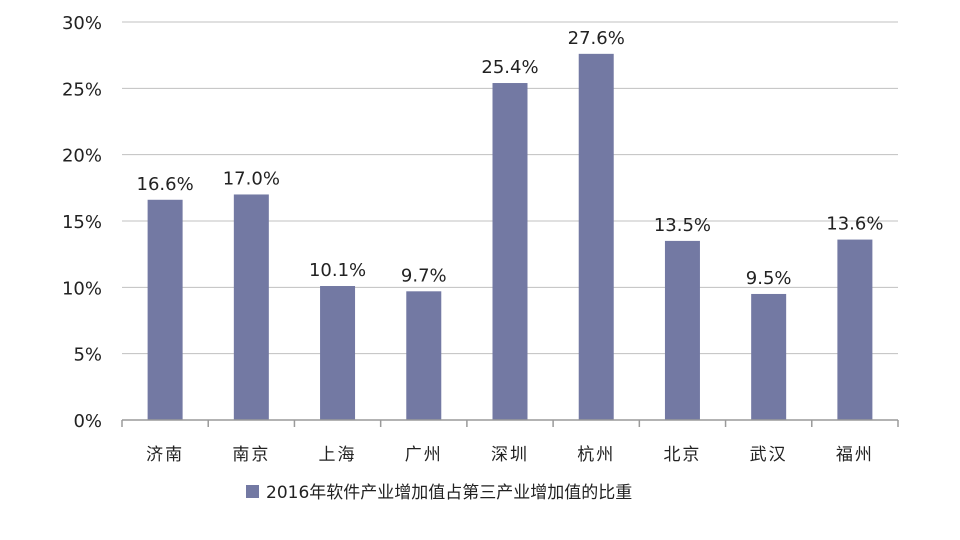  I want to click on x-category-label: 南京, so click(251, 455).